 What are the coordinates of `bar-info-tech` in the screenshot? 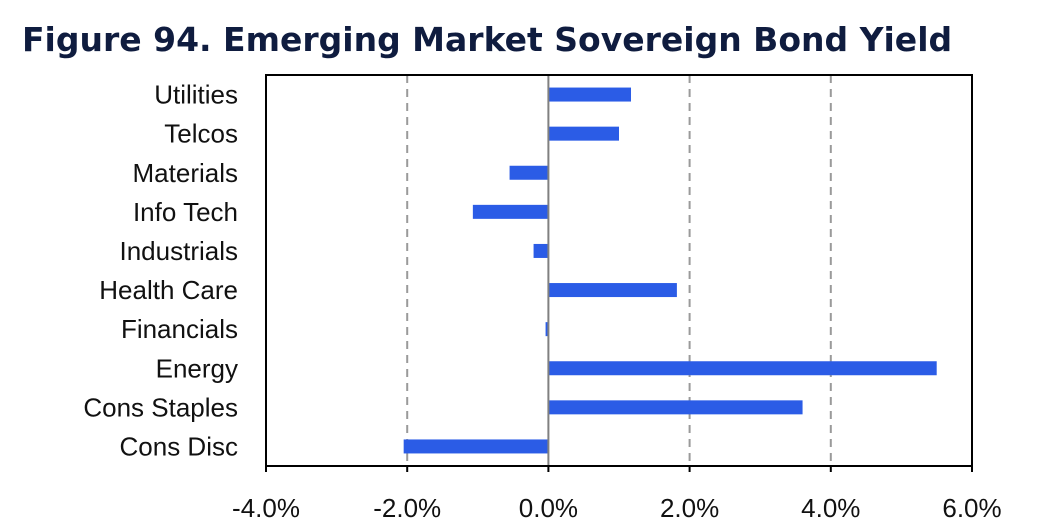 It's located at (510, 211).